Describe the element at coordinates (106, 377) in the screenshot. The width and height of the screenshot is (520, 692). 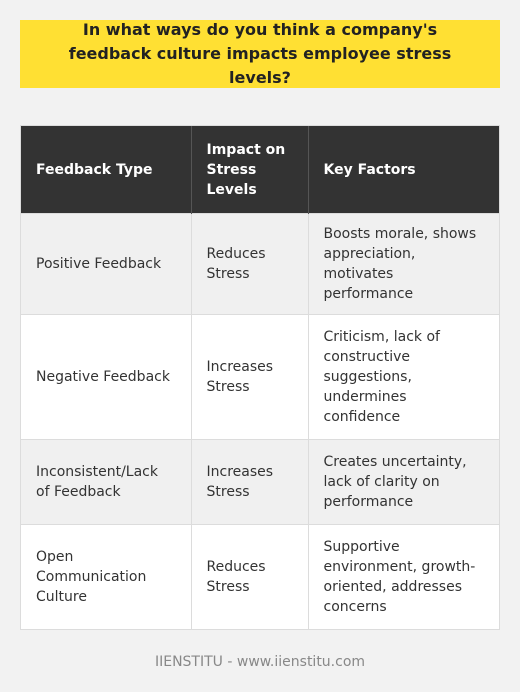
I see `cell-feedback-type: Negative Feedback` at that location.